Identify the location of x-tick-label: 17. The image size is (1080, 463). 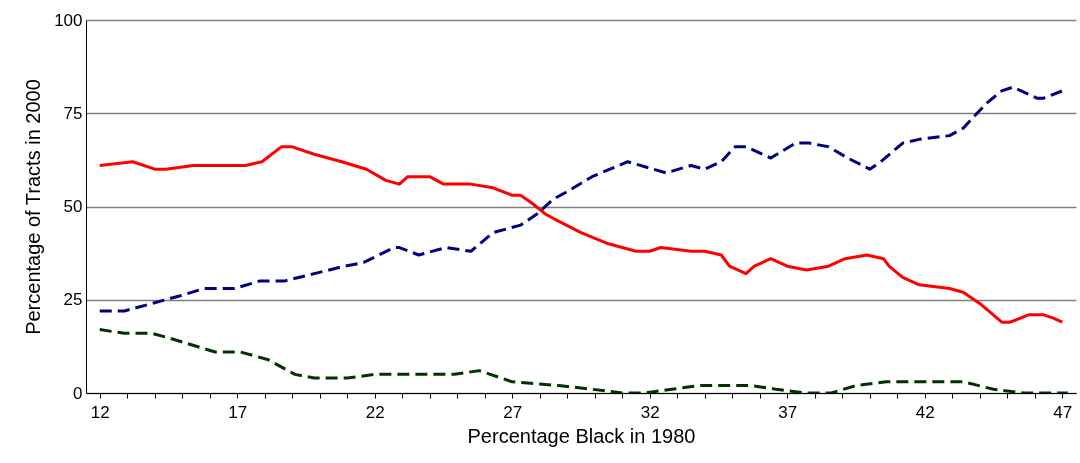
(238, 412).